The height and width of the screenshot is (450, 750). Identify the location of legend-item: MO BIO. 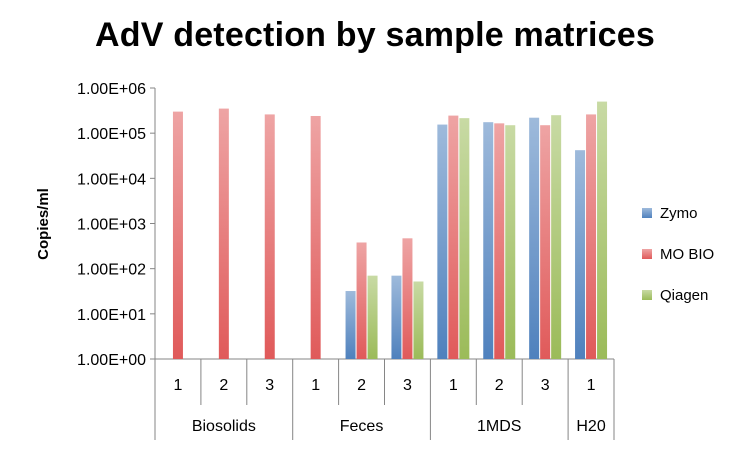
(678, 254).